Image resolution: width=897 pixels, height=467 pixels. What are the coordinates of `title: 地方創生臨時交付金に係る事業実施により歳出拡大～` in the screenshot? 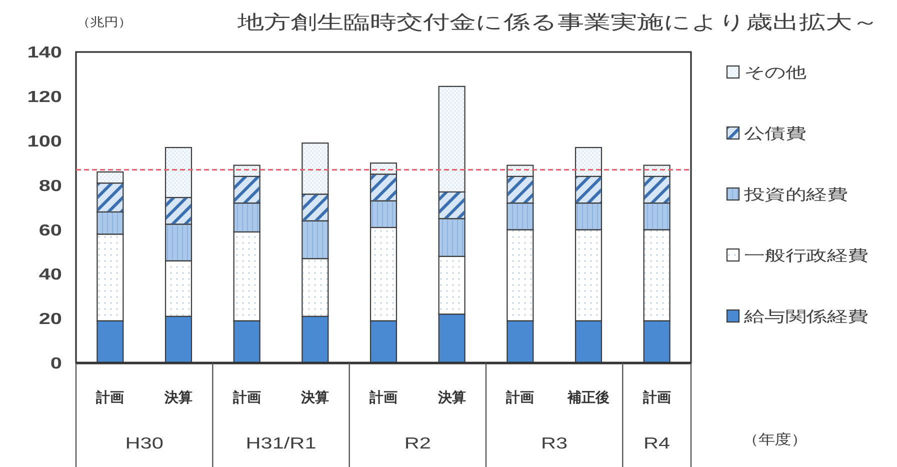 It's located at (558, 22).